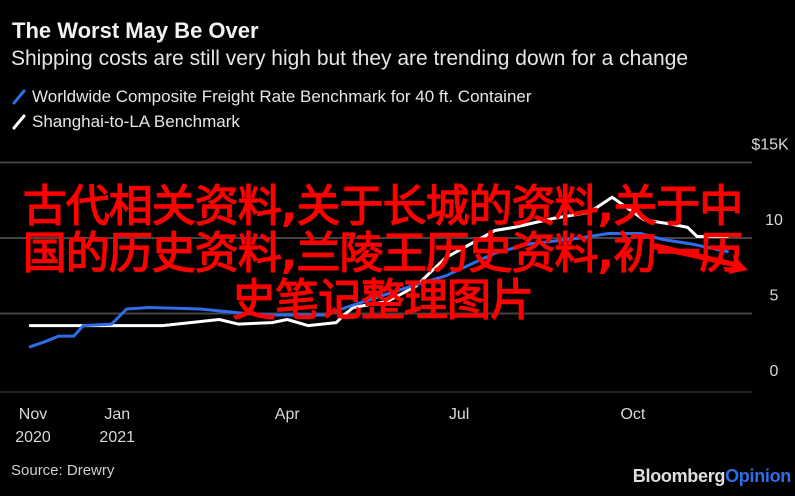 Image resolution: width=795 pixels, height=496 pixels. I want to click on x-tick-label: Jul, so click(459, 414).